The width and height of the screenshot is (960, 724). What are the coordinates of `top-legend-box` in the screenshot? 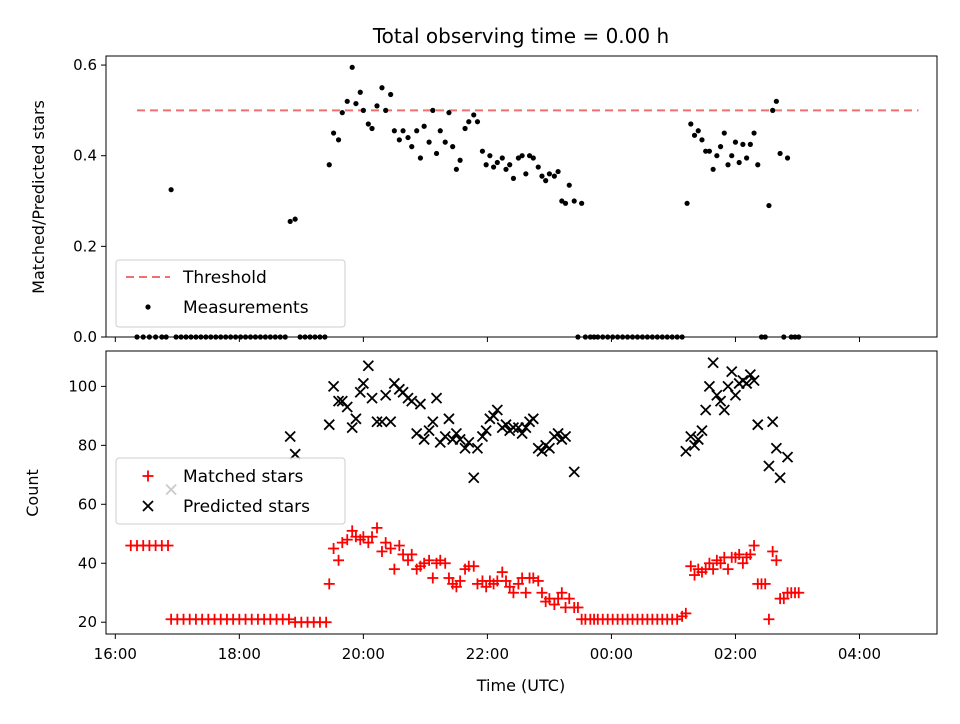 It's located at (230, 293).